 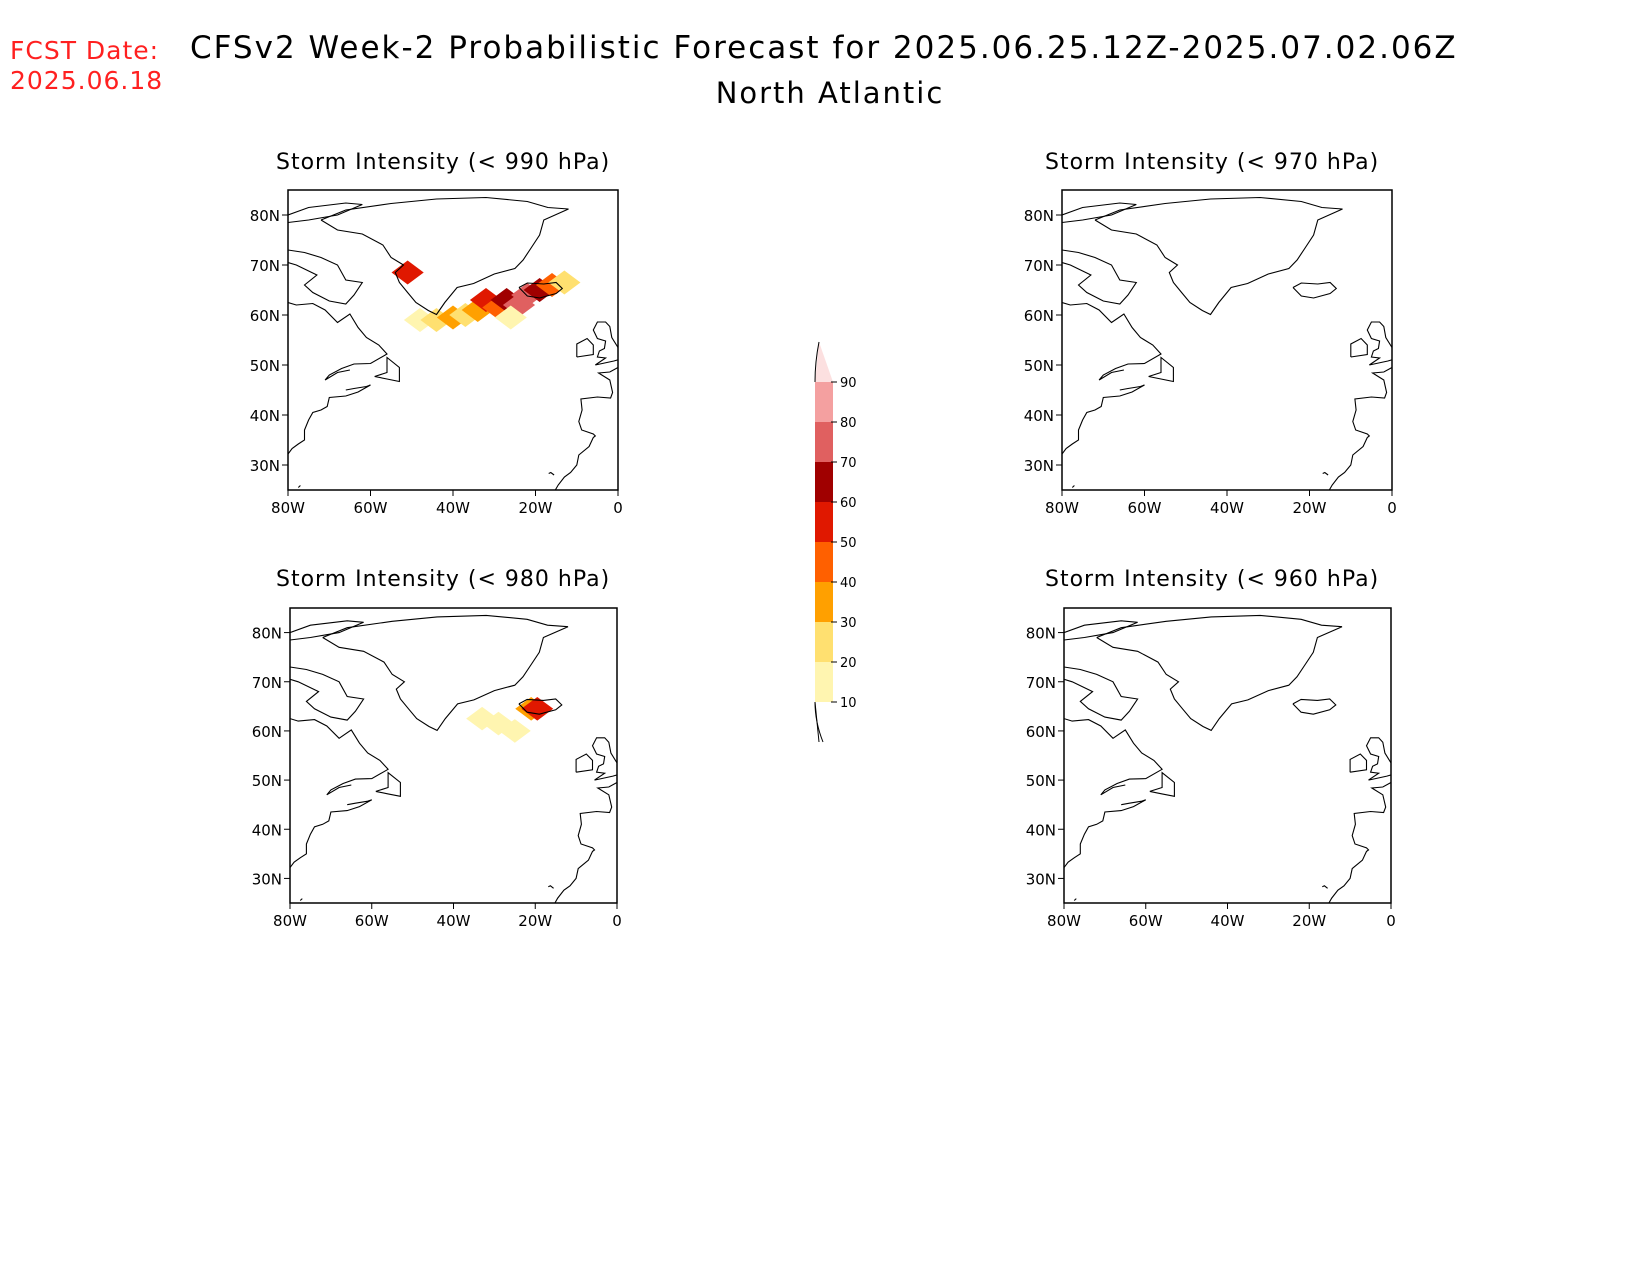 I want to click on map-panel-960: 80W 60W 40W 20W 0 80N 70N 60N 50N 40N 30N, so click(x=1211, y=768).